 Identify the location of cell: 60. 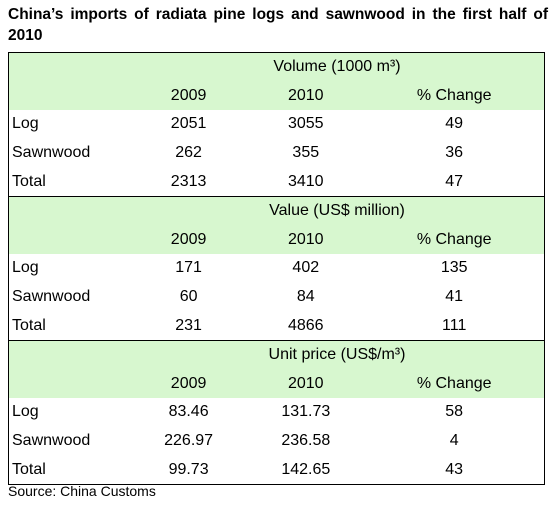
(188, 297).